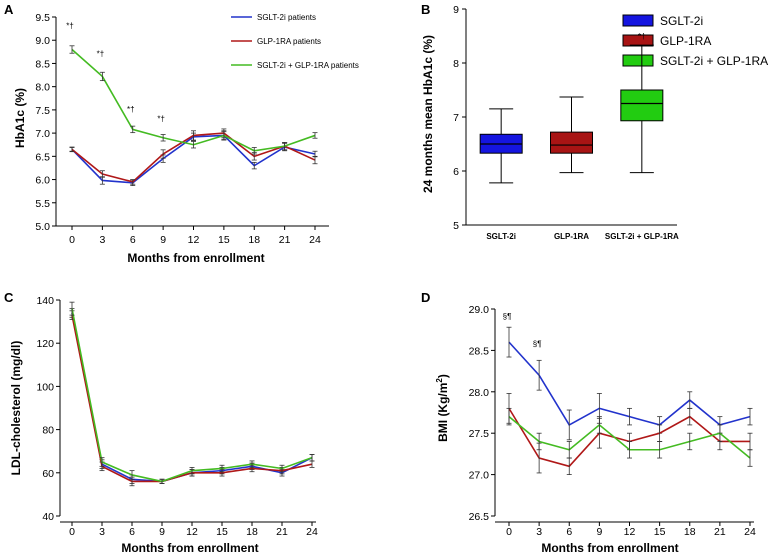 This screenshot has width=784, height=556. I want to click on panel-b-box-3-iqr, so click(642, 105).